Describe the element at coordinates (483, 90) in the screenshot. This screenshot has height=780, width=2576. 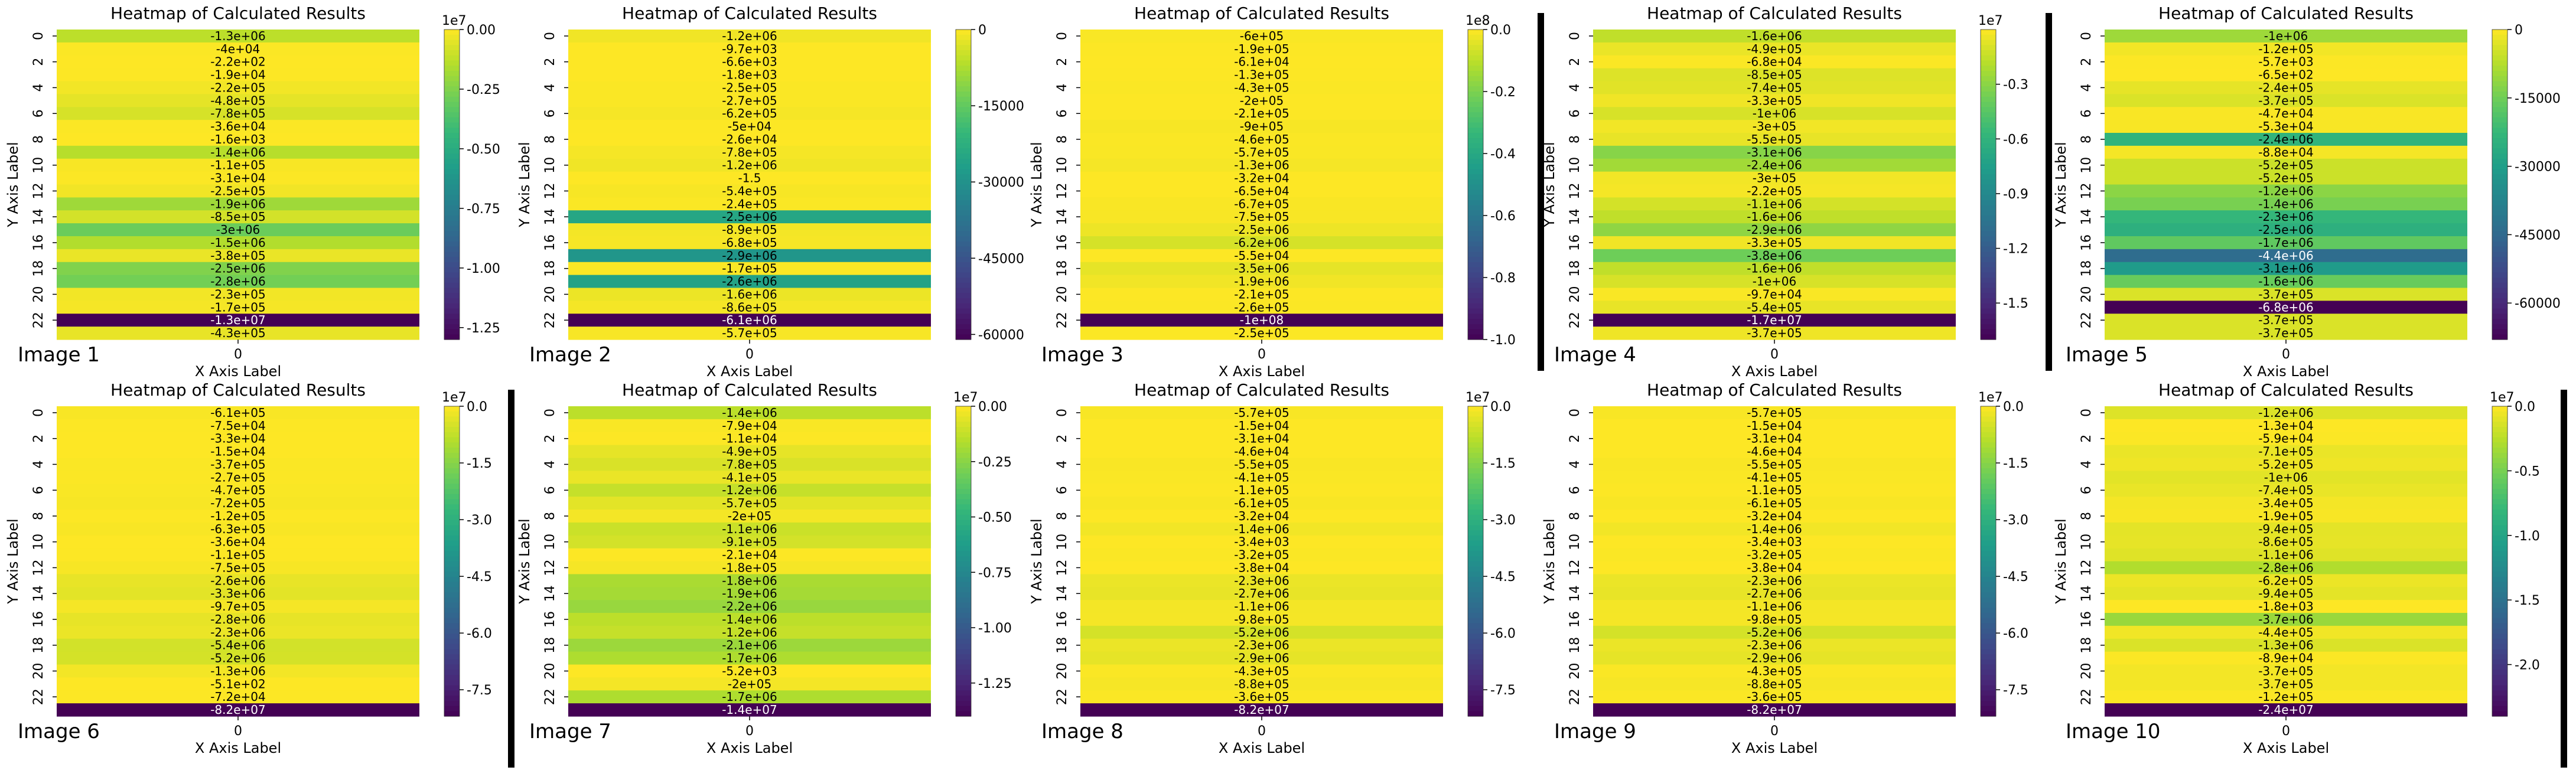
I see `colorbar-tick-label: -0.25` at that location.